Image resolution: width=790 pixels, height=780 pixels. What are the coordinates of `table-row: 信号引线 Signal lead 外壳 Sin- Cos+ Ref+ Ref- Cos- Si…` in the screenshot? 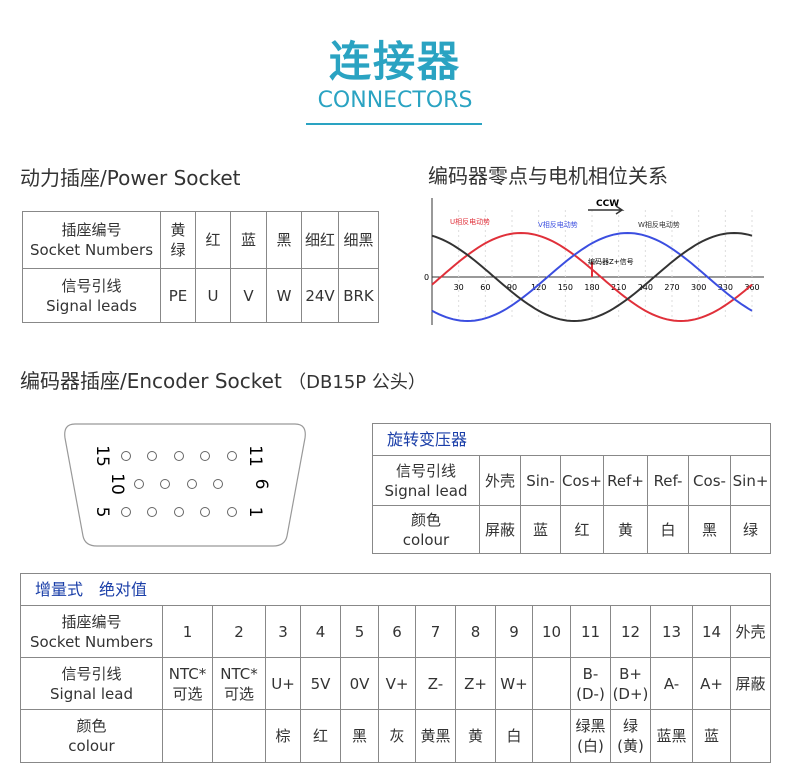 It's located at (572, 480).